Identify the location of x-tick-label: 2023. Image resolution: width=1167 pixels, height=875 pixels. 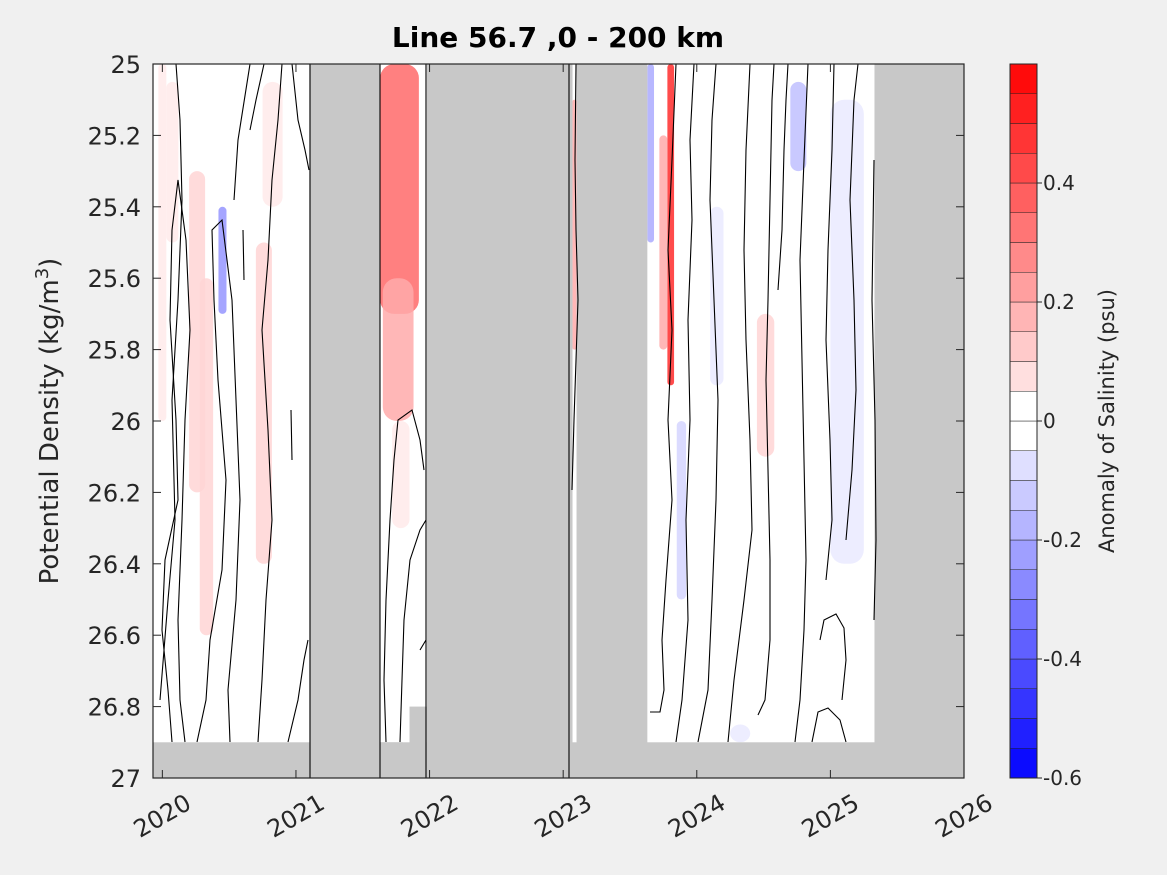
(563, 816).